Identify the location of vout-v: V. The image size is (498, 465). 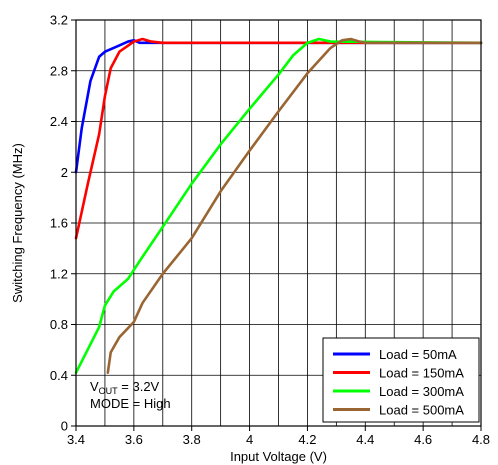
(94, 386).